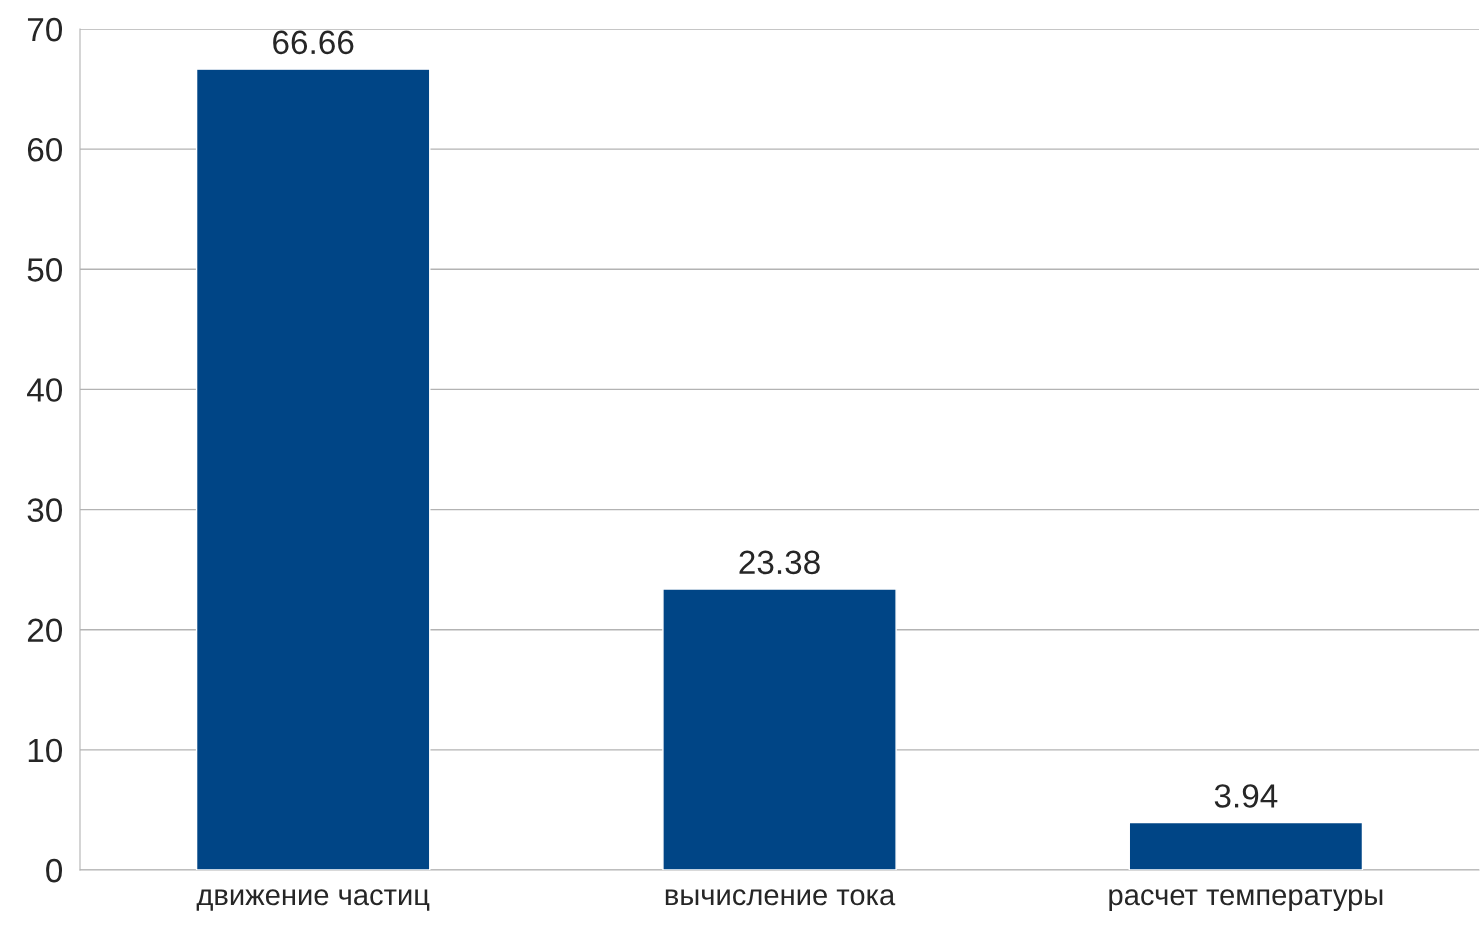 The image size is (1482, 930). What do you see at coordinates (1246, 900) in the screenshot?
I see `x-tick-label: расчет температуры` at bounding box center [1246, 900].